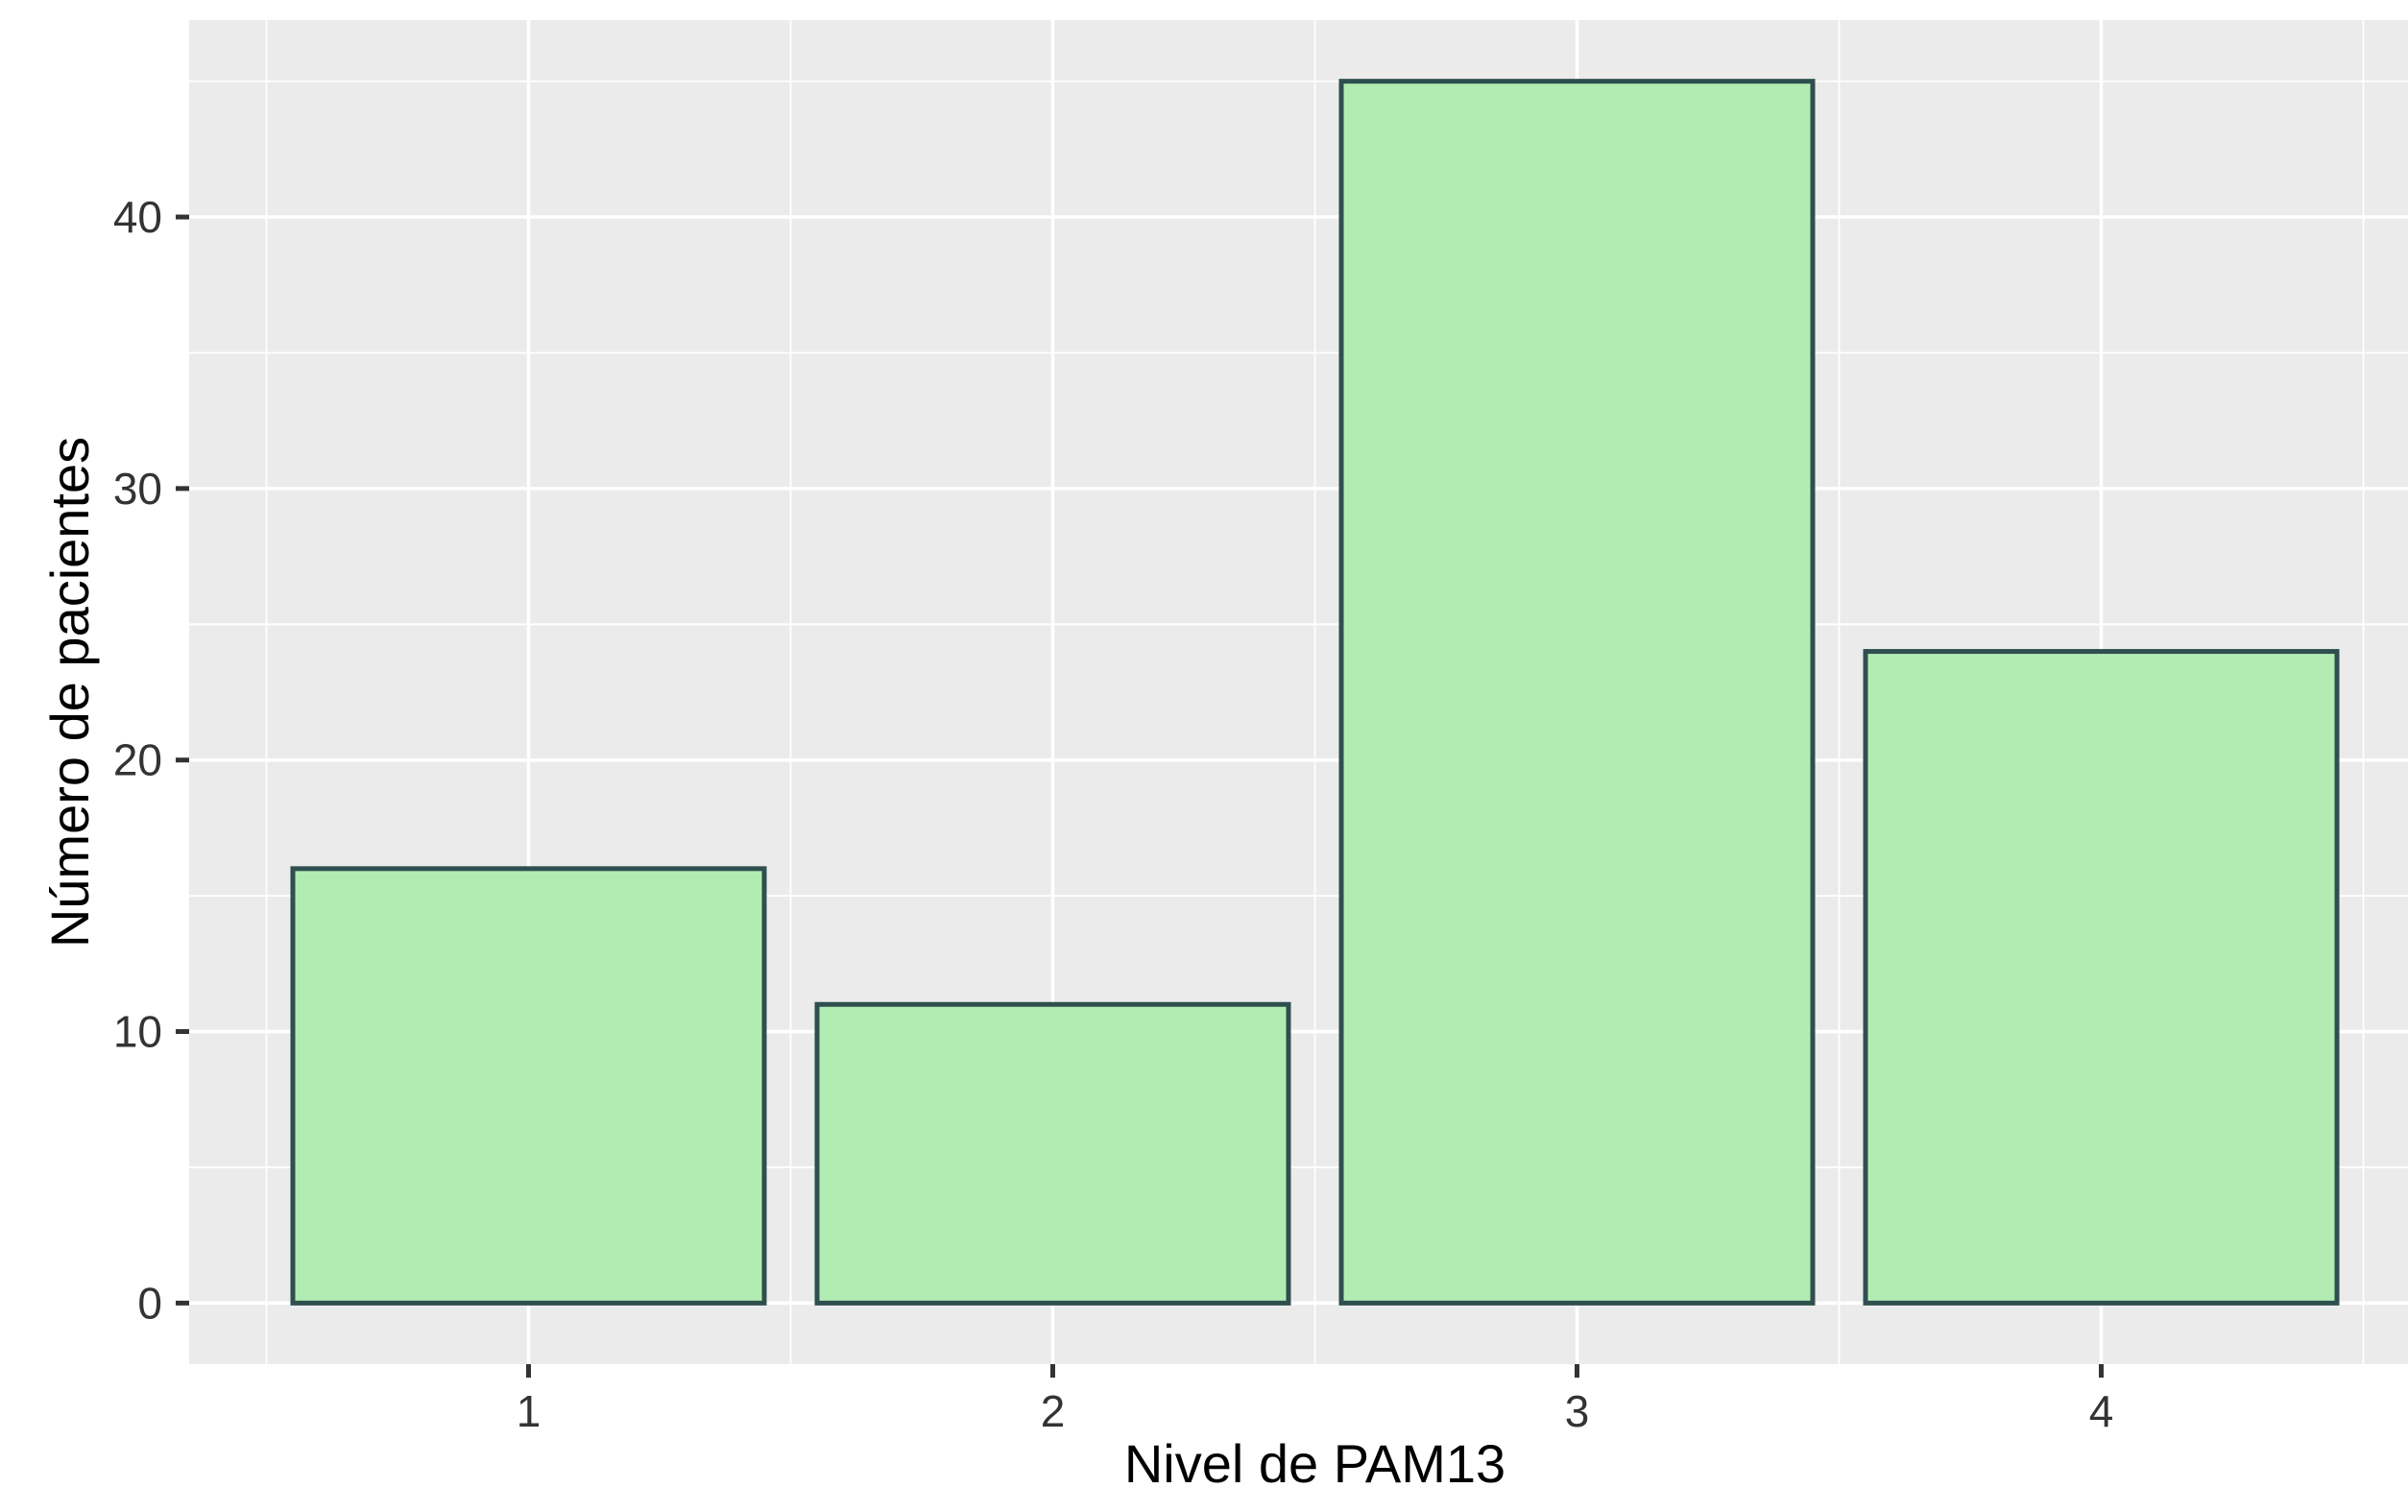 The image size is (2408, 1512). Describe the element at coordinates (70, 692) in the screenshot. I see `y-axis-title: Número de pacientes` at that location.